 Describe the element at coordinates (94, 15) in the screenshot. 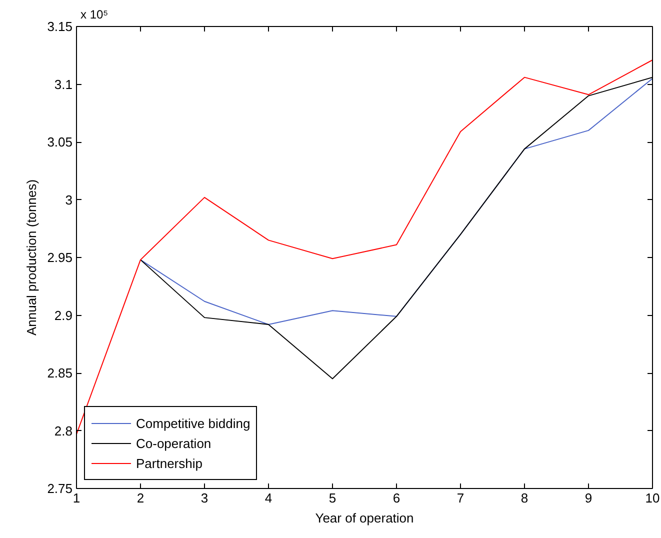

I see `text: x 10⁵` at that location.